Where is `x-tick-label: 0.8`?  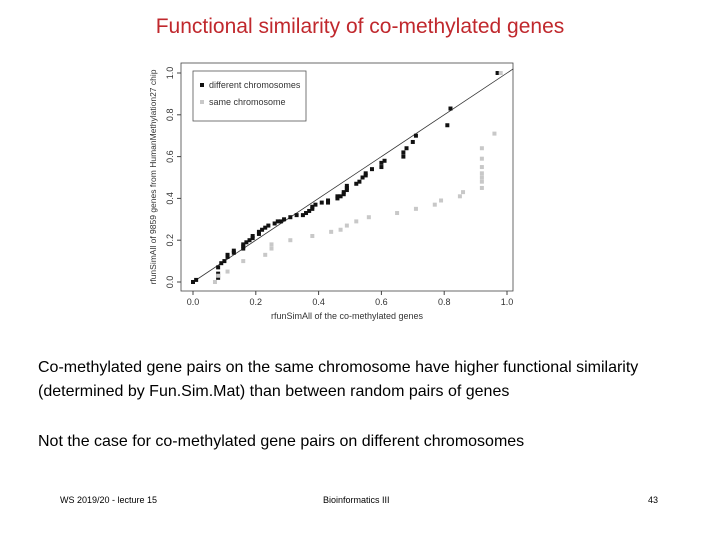 x-tick-label: 0.8 is located at coordinates (444, 302).